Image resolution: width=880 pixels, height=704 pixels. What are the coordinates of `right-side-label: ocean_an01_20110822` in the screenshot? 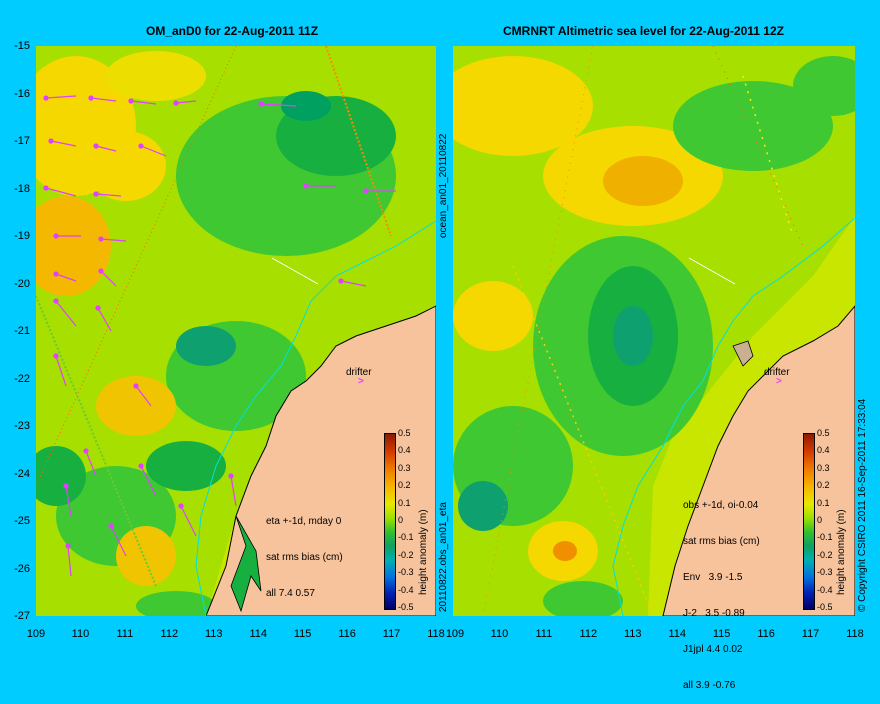 It's located at (443, 185).